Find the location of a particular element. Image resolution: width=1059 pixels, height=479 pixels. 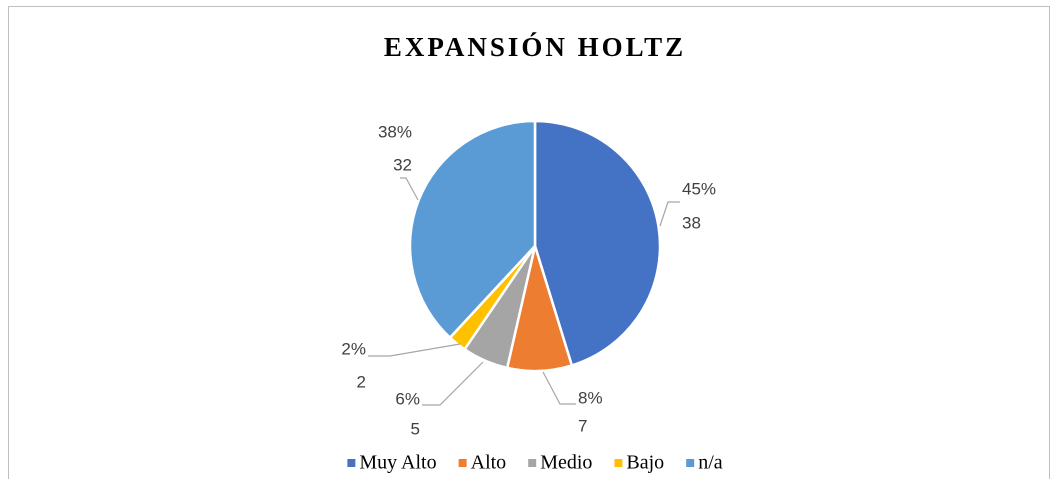

legend-label: n/a is located at coordinates (710, 463).